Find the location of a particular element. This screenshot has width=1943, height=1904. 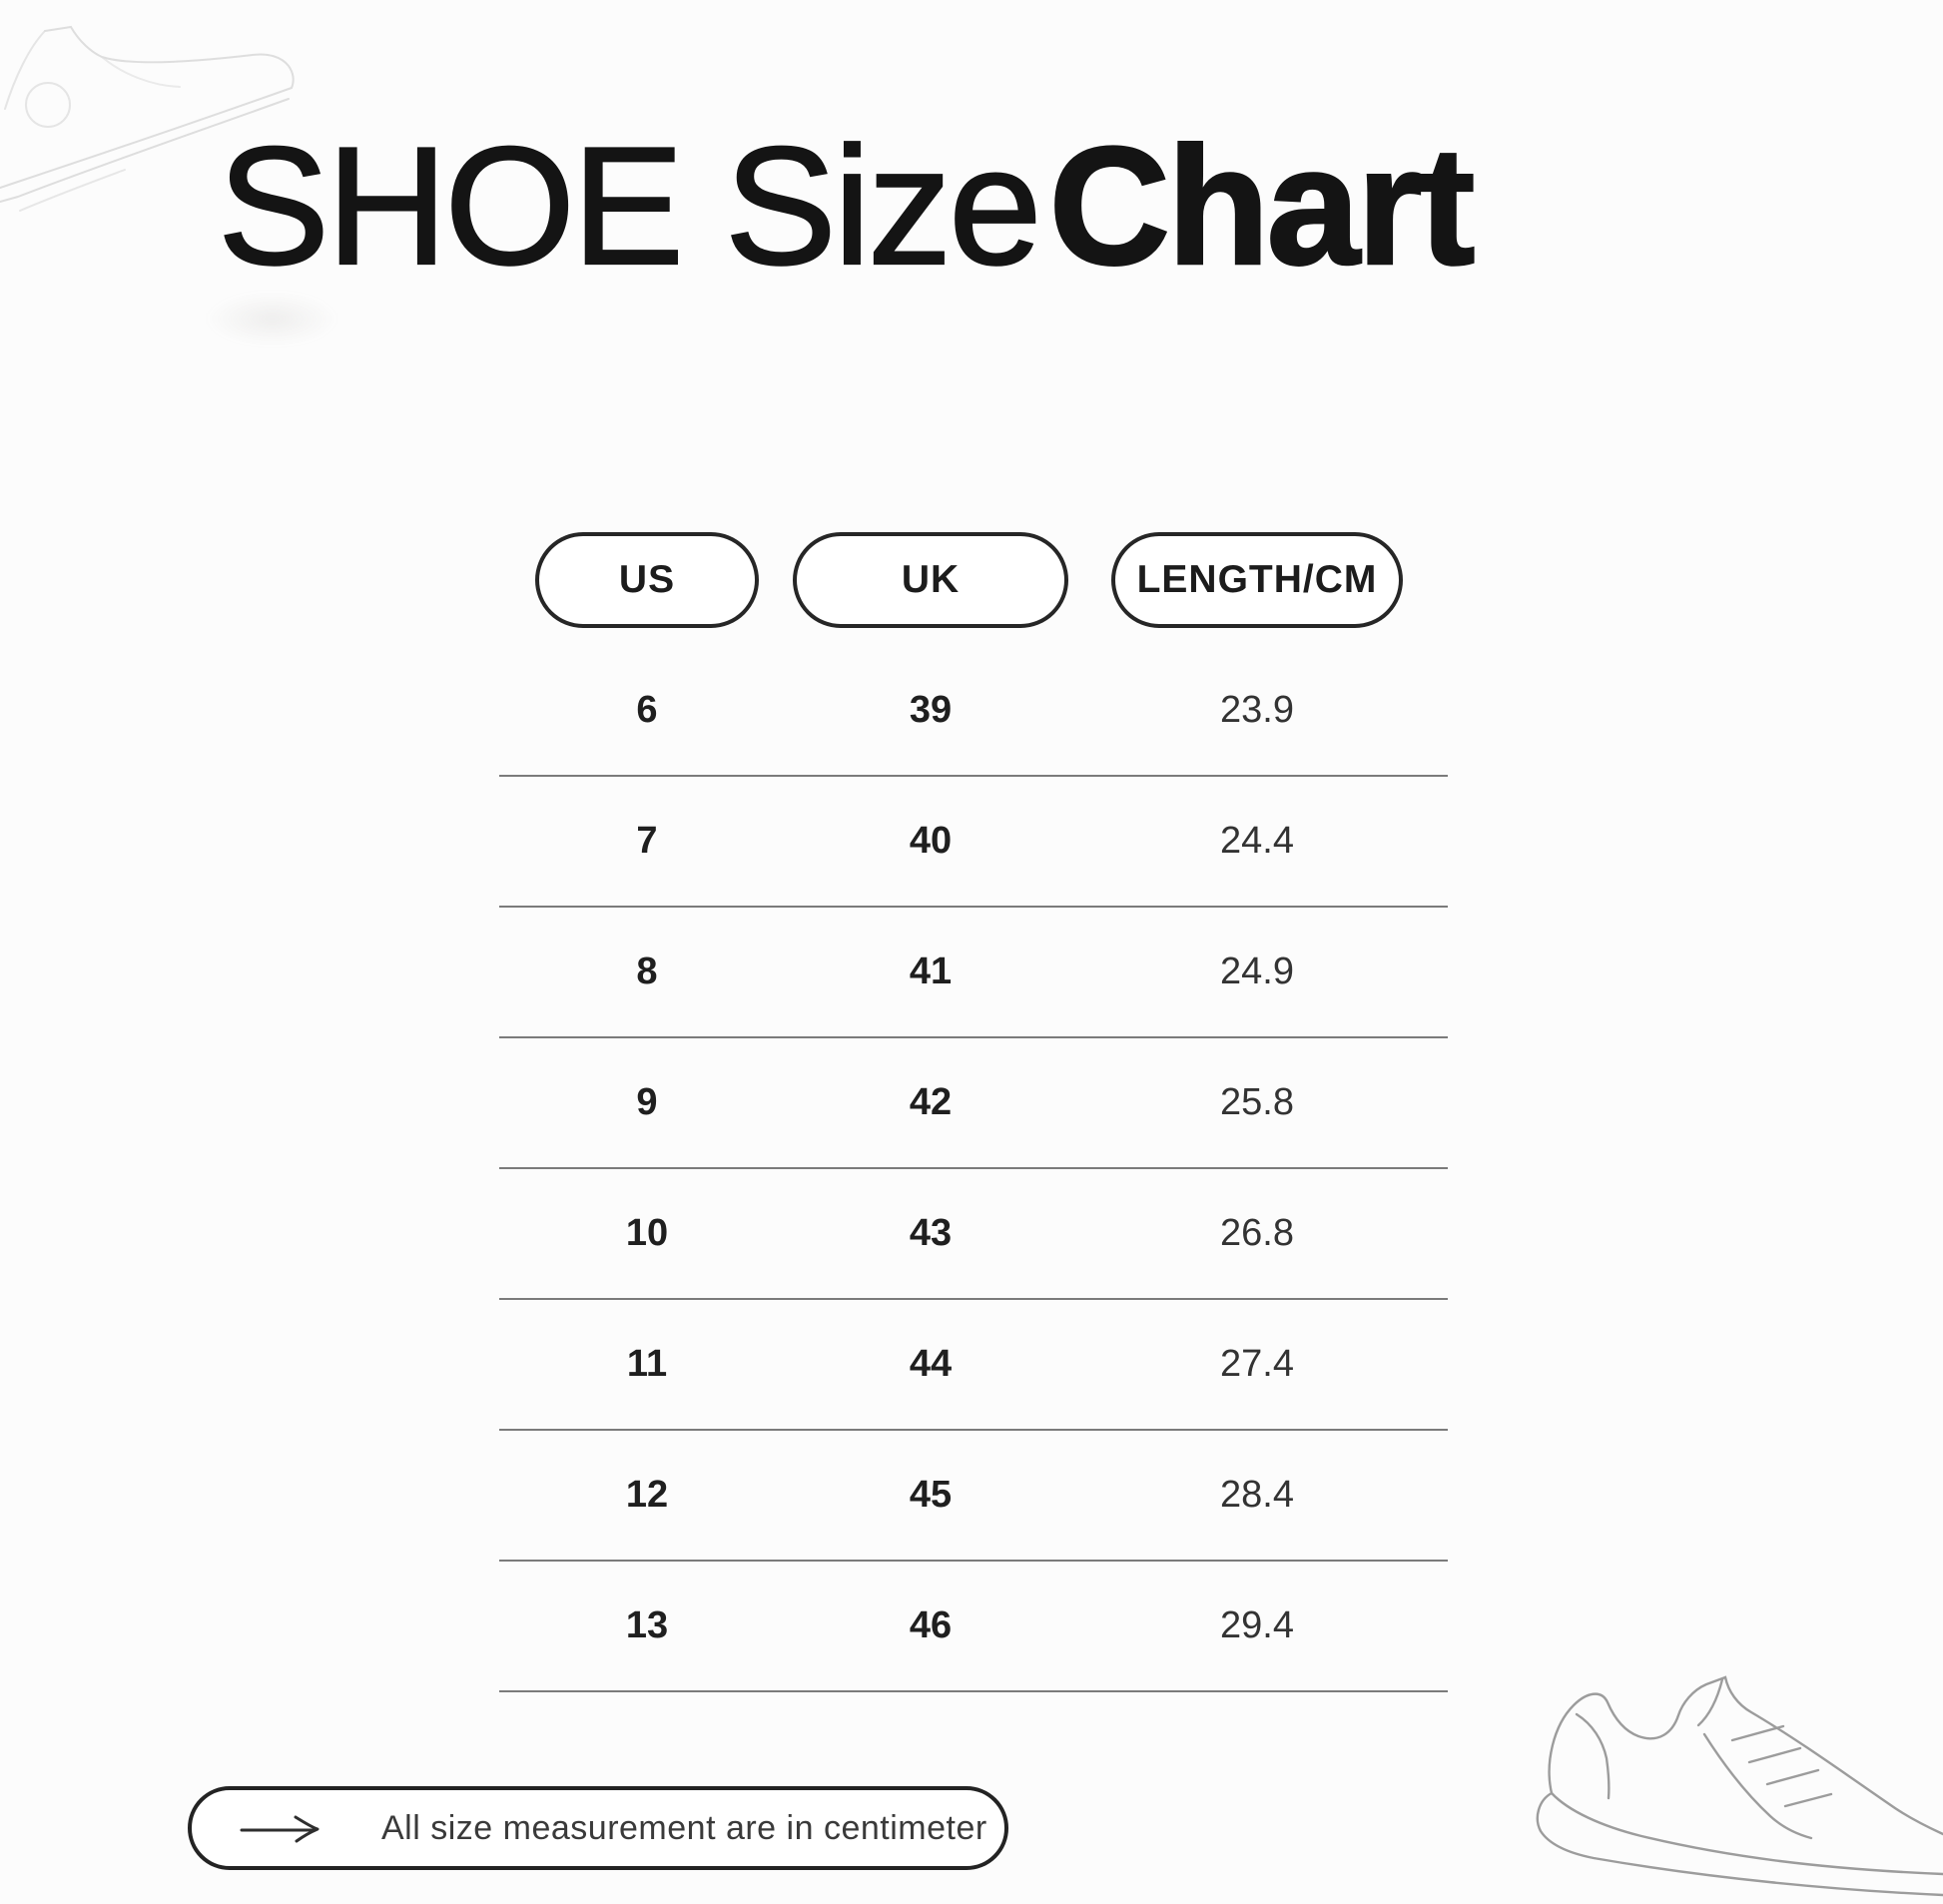

cell-uk: 41 is located at coordinates (931, 971).